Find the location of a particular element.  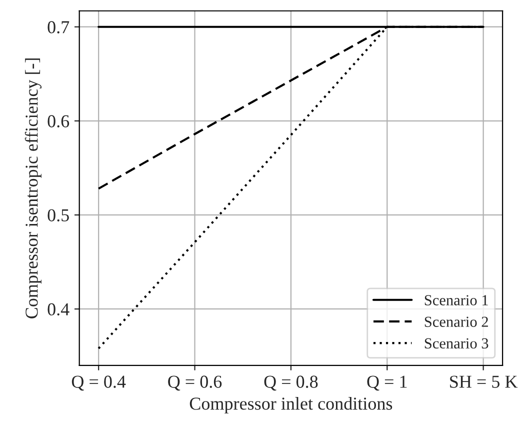

legend-label: Scenario 3 is located at coordinates (456, 343).